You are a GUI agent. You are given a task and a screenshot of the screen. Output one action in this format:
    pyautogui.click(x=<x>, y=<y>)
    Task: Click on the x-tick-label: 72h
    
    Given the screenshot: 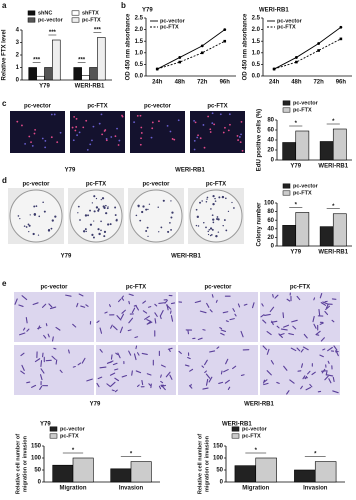 What is the action you would take?
    pyautogui.click(x=318, y=83)
    